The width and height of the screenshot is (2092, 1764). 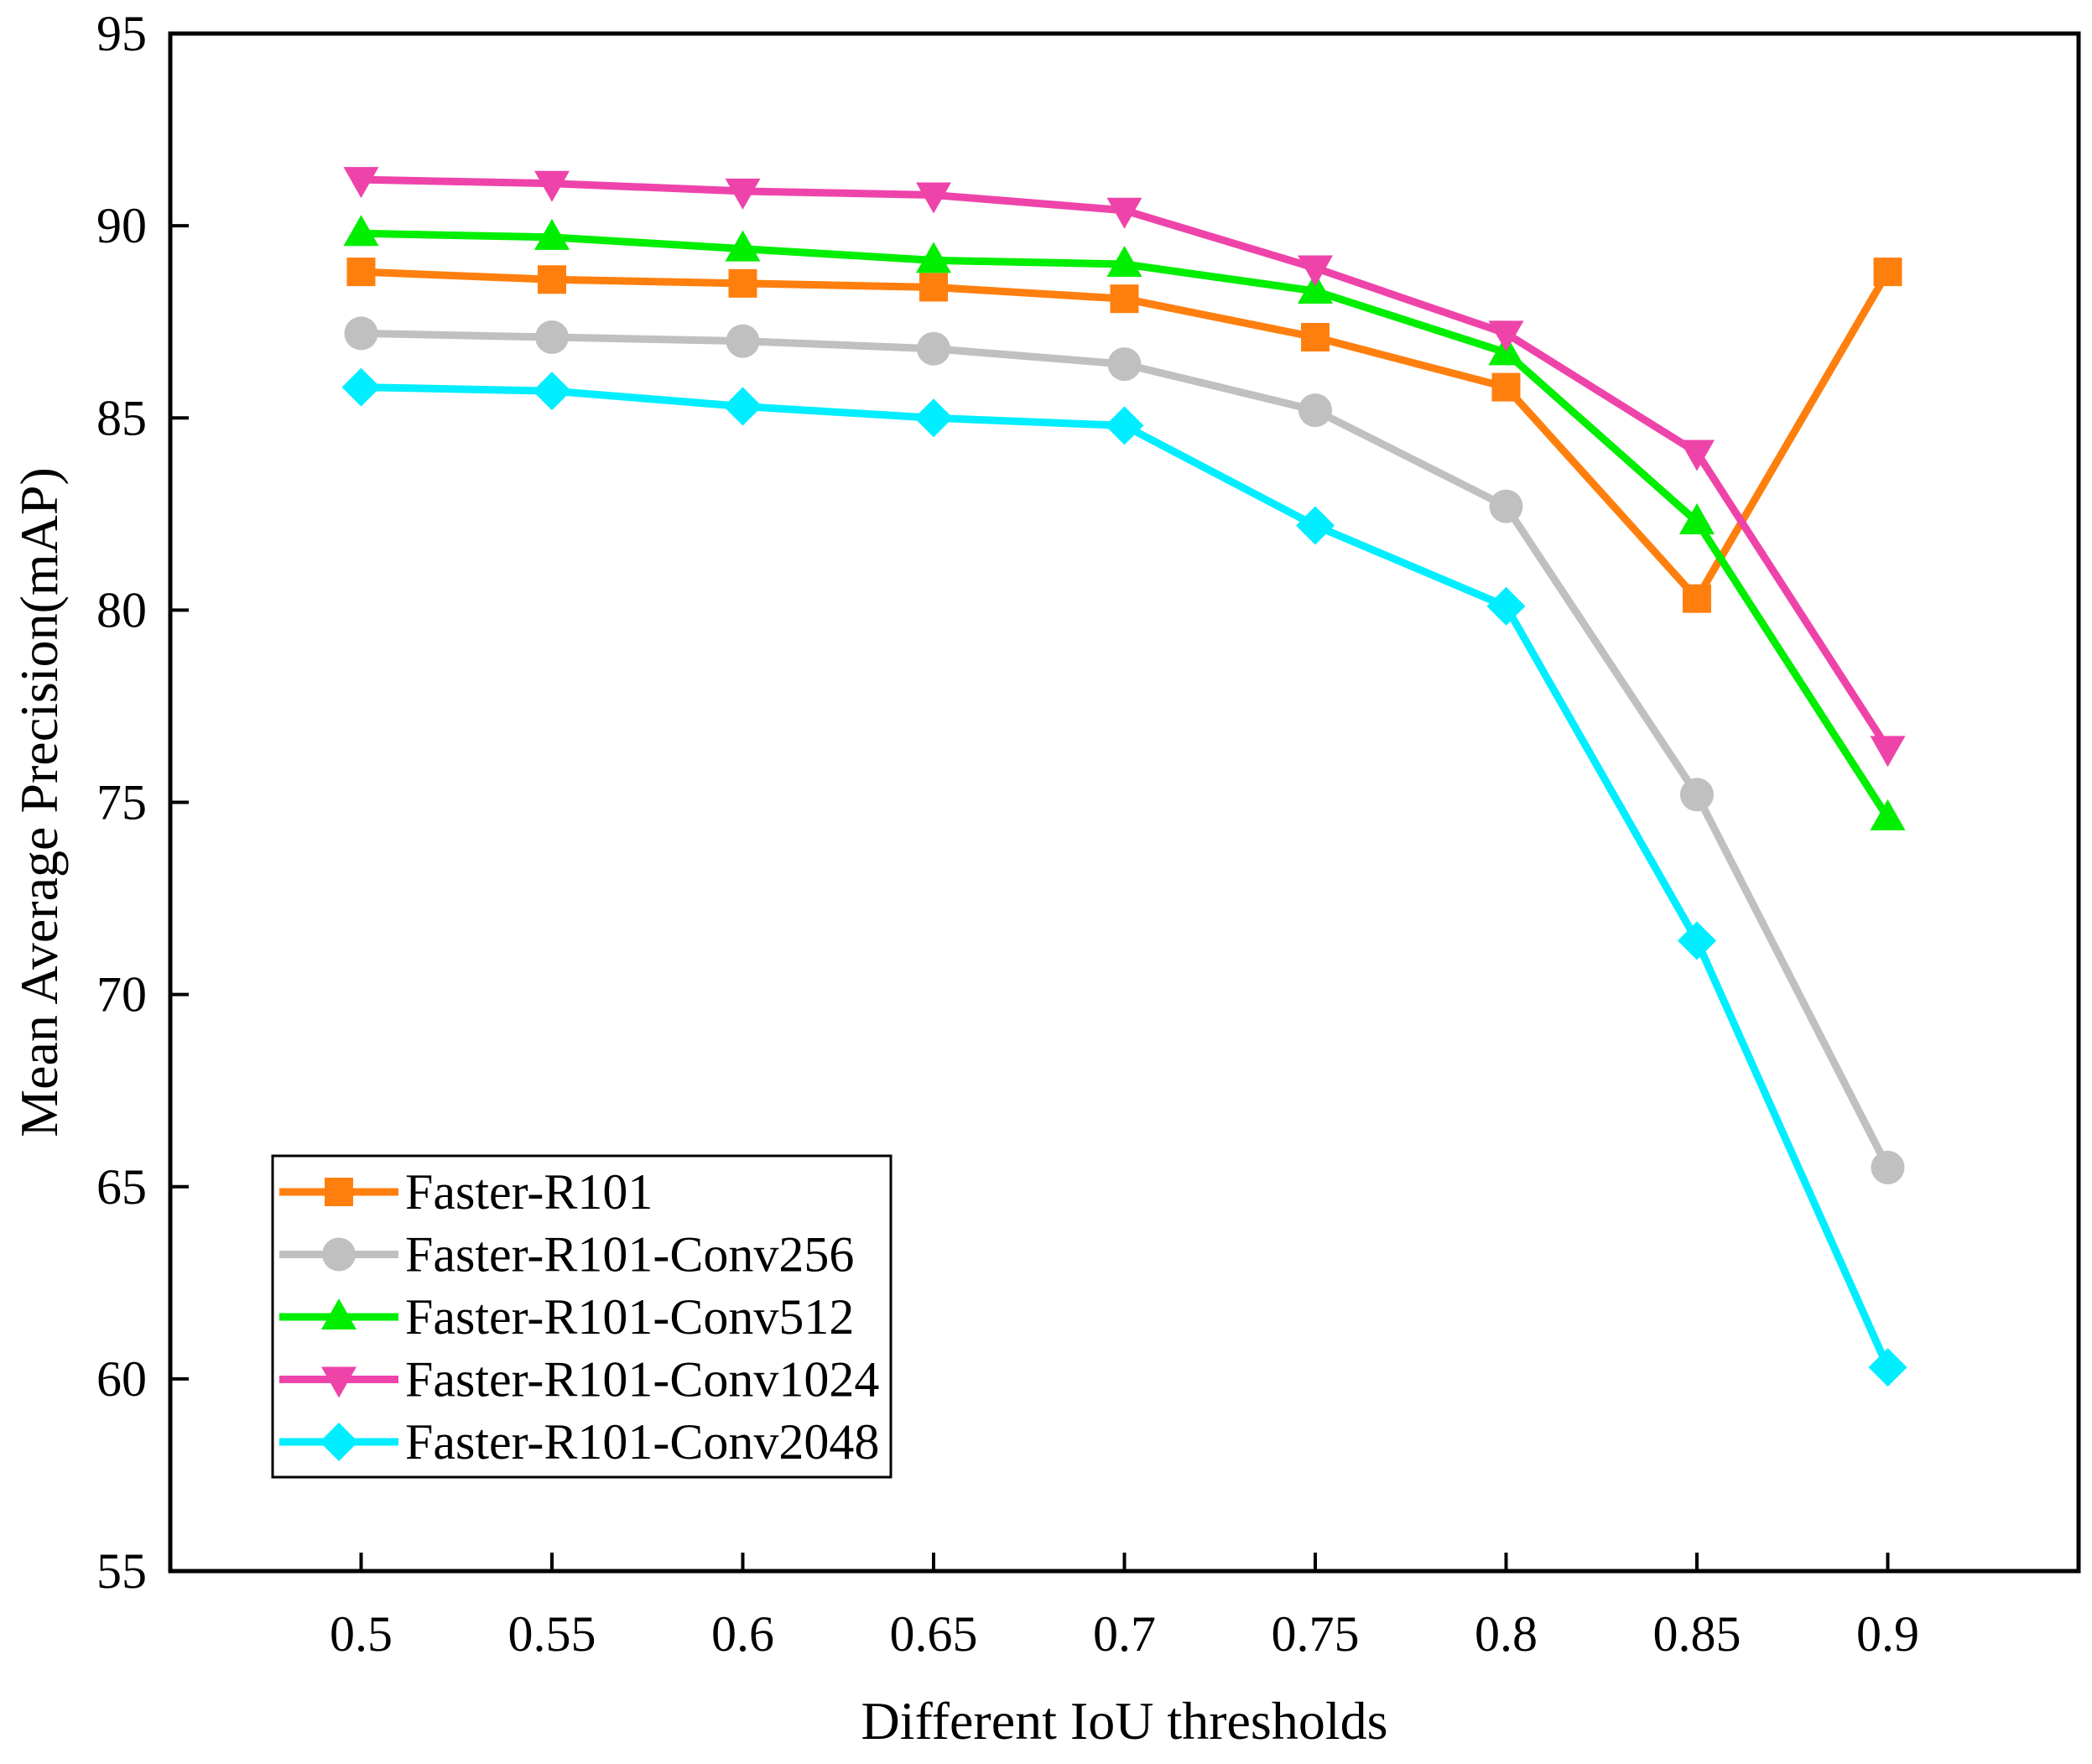 I want to click on legend-label: Faster-R101-Conv256, so click(x=630, y=1255).